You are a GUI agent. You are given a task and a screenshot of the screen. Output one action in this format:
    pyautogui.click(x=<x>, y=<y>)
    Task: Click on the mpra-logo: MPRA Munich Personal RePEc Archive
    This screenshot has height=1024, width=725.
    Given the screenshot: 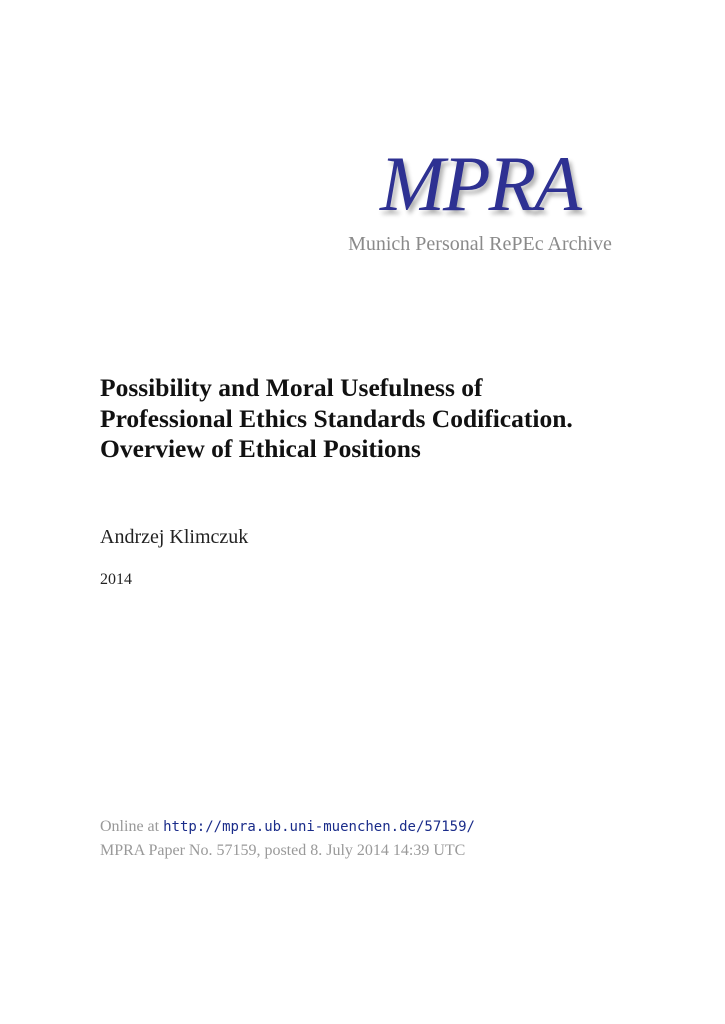 What is the action you would take?
    pyautogui.click(x=480, y=198)
    